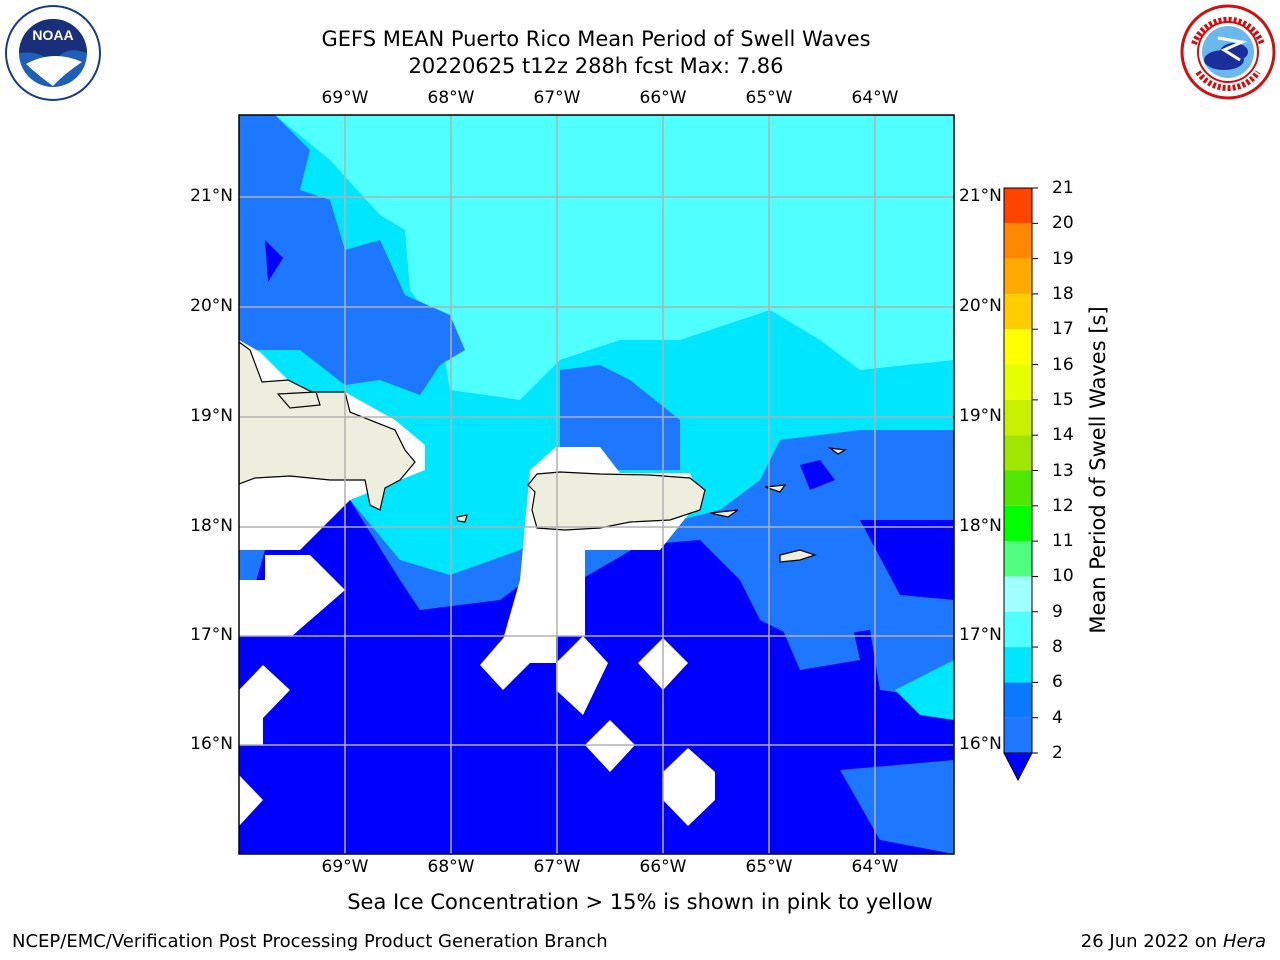  What do you see at coordinates (557, 867) in the screenshot?
I see `lon-label-bottom: 67°W` at bounding box center [557, 867].